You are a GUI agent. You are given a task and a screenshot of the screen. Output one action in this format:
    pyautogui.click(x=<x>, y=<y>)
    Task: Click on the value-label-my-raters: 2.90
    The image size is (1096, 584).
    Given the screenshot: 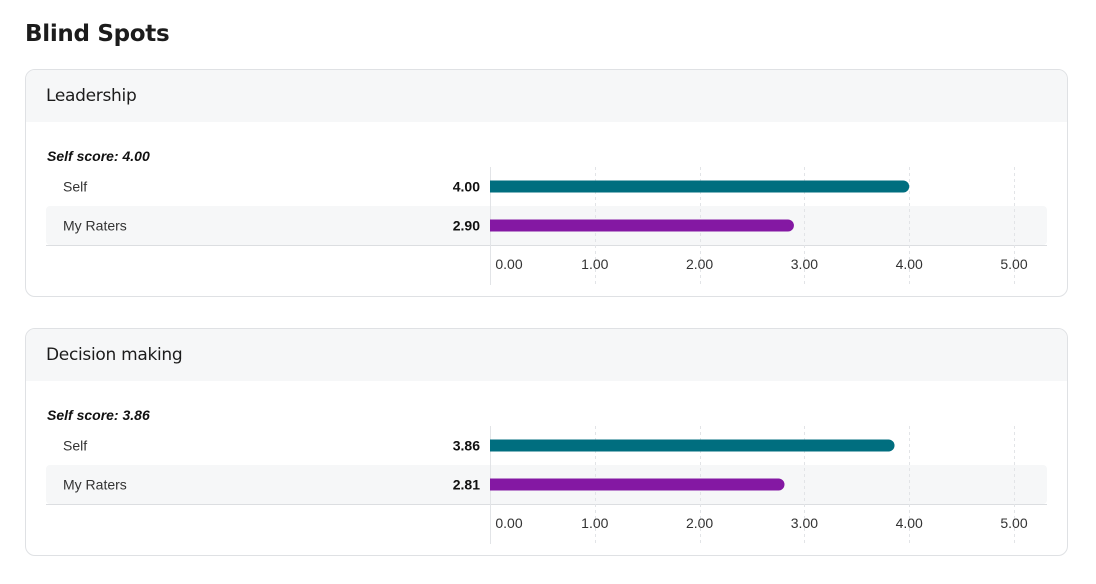 What is the action you would take?
    pyautogui.click(x=466, y=226)
    